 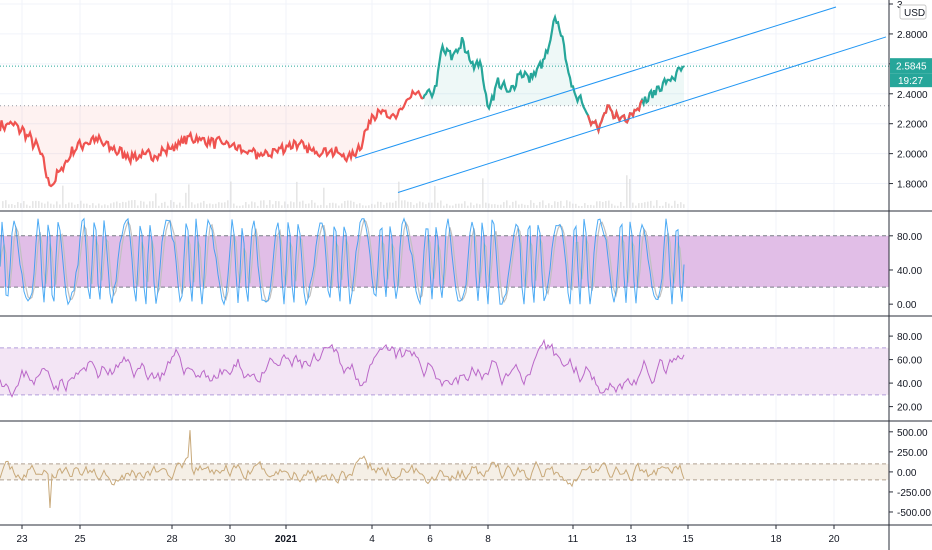 I want to click on cci-pane, so click(x=444, y=469).